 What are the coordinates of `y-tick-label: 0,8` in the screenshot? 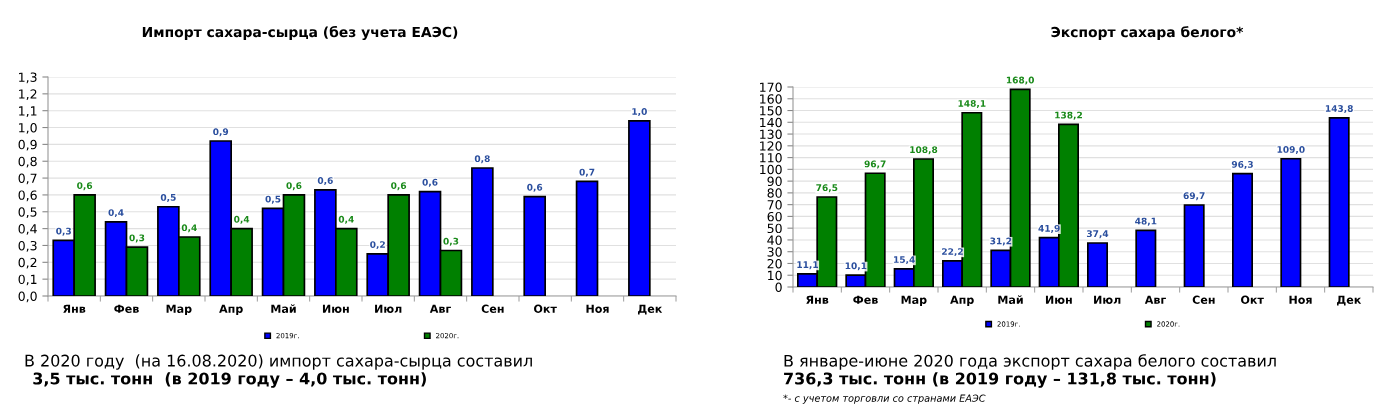 It's located at (27, 162).